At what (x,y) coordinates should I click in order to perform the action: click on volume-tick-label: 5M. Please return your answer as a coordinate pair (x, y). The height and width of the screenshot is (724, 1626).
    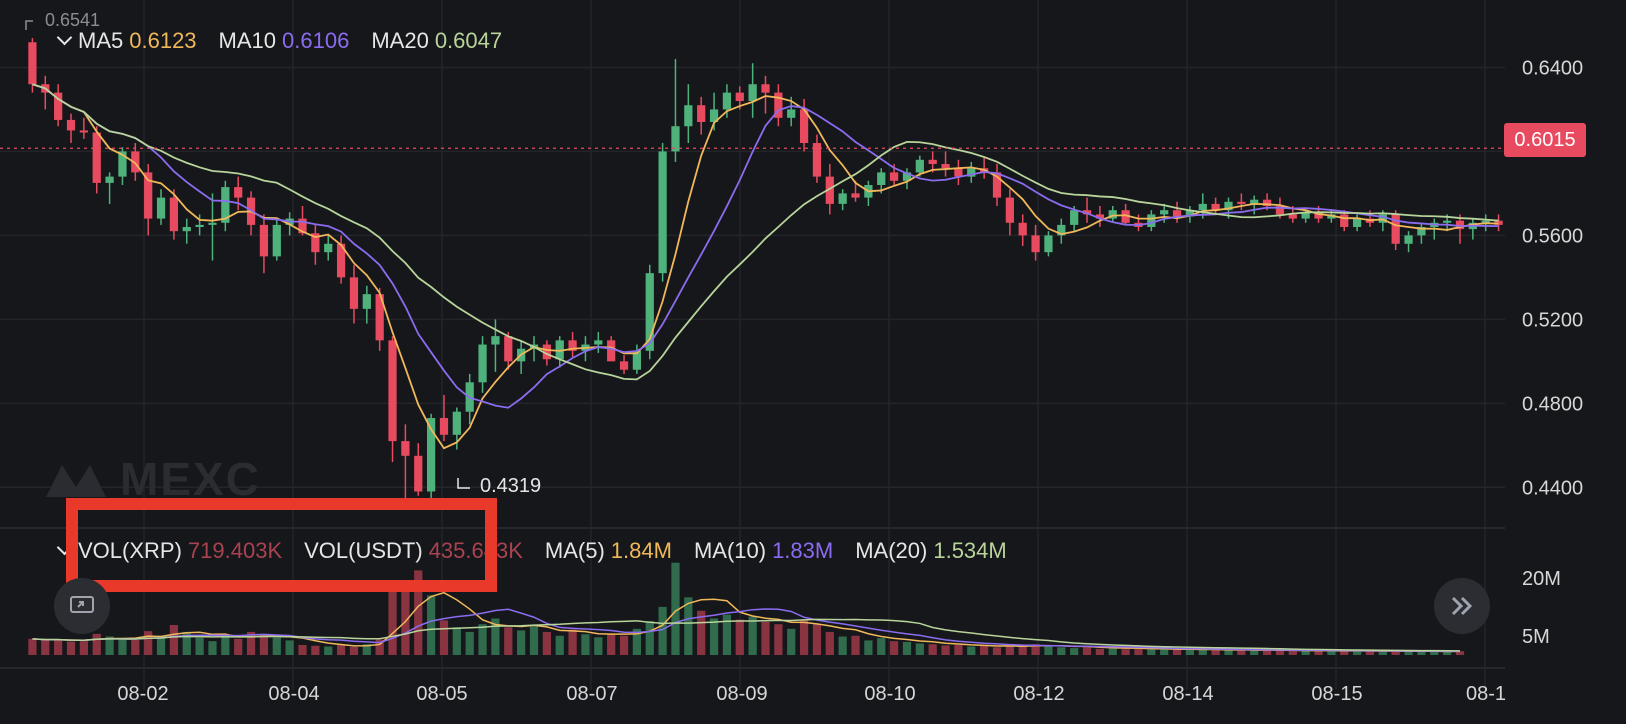
    Looking at the image, I should click on (1536, 637).